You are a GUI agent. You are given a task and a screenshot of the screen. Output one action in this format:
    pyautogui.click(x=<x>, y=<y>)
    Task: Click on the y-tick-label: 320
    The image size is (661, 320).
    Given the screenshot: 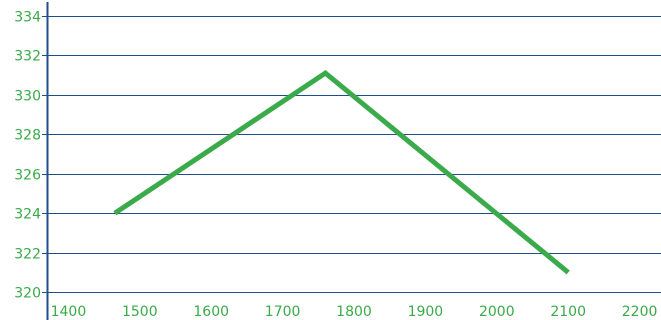 What is the action you would take?
    pyautogui.click(x=27, y=294)
    